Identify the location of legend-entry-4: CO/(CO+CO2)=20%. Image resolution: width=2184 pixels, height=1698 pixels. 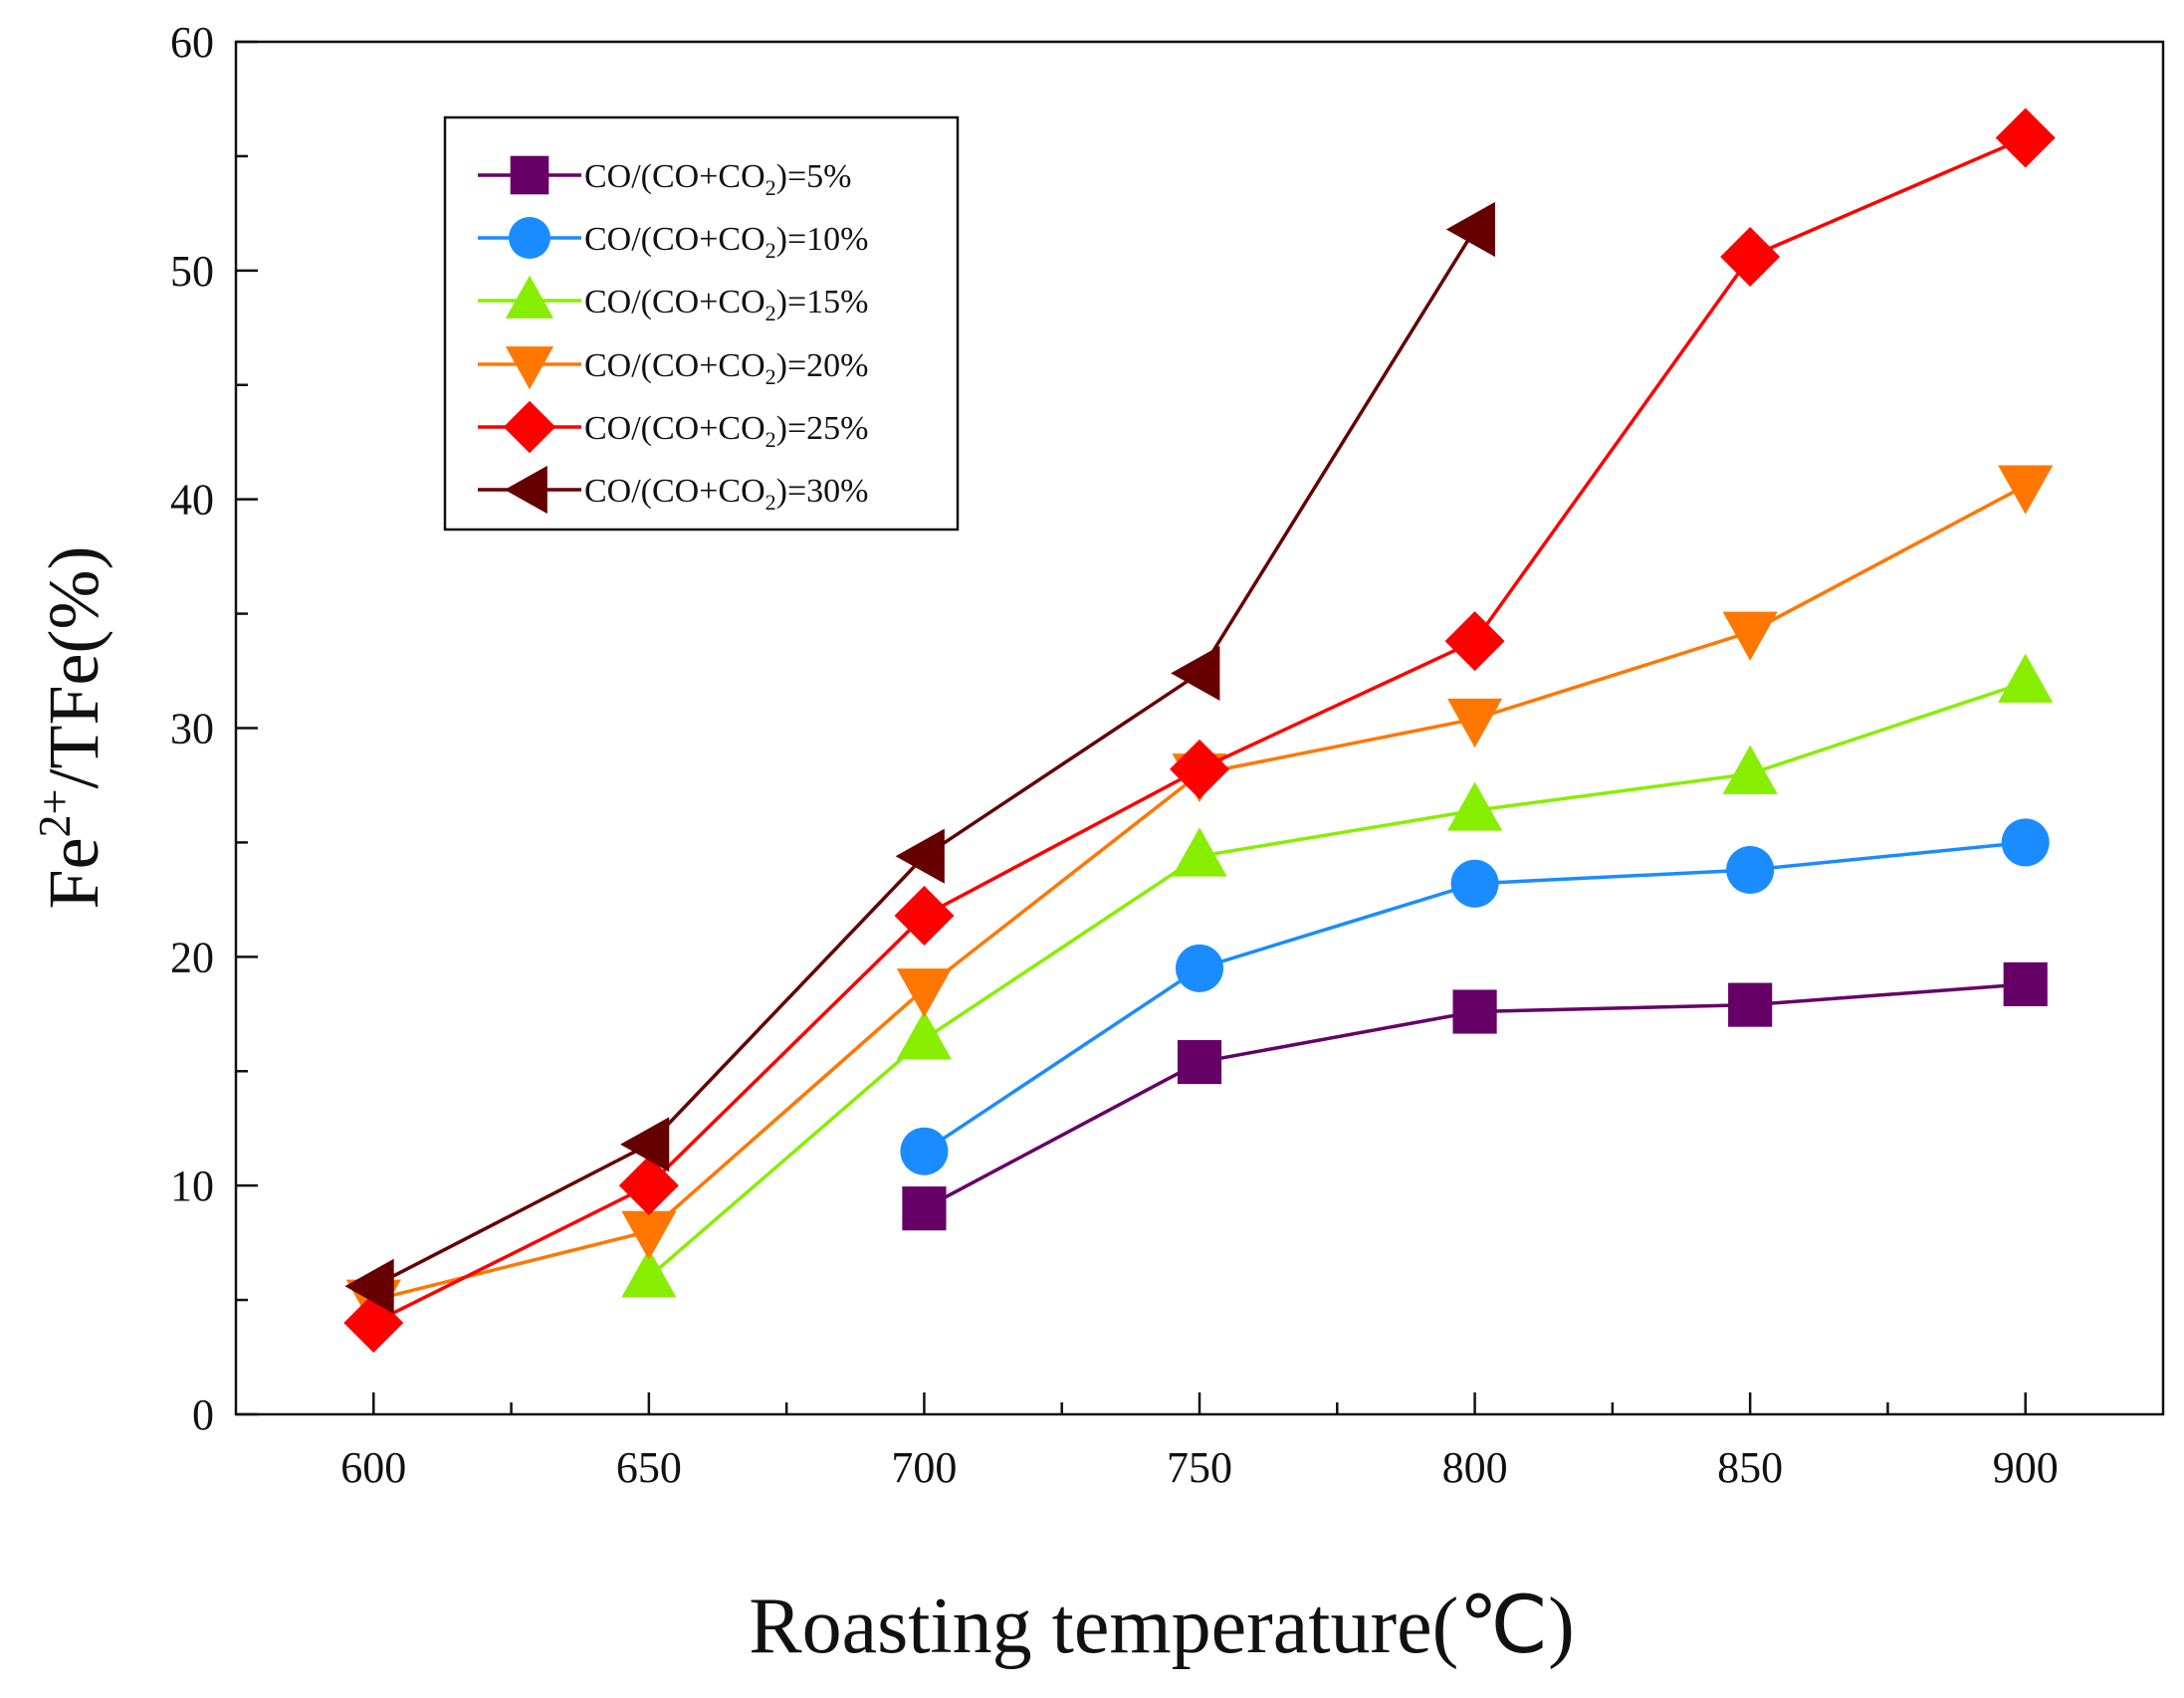
(673, 368).